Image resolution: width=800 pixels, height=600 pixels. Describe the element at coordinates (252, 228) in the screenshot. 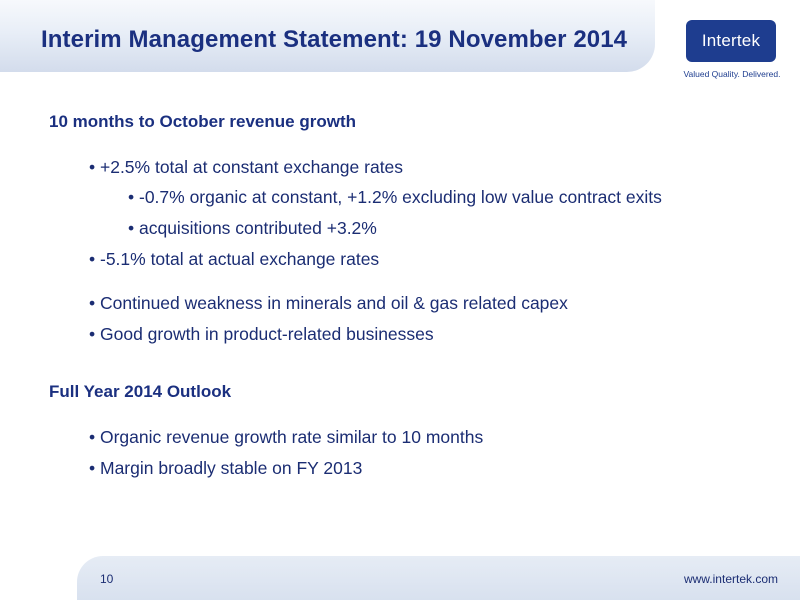

I see `bullet-acquisitions: • acquisitions contributed +3.2%` at that location.